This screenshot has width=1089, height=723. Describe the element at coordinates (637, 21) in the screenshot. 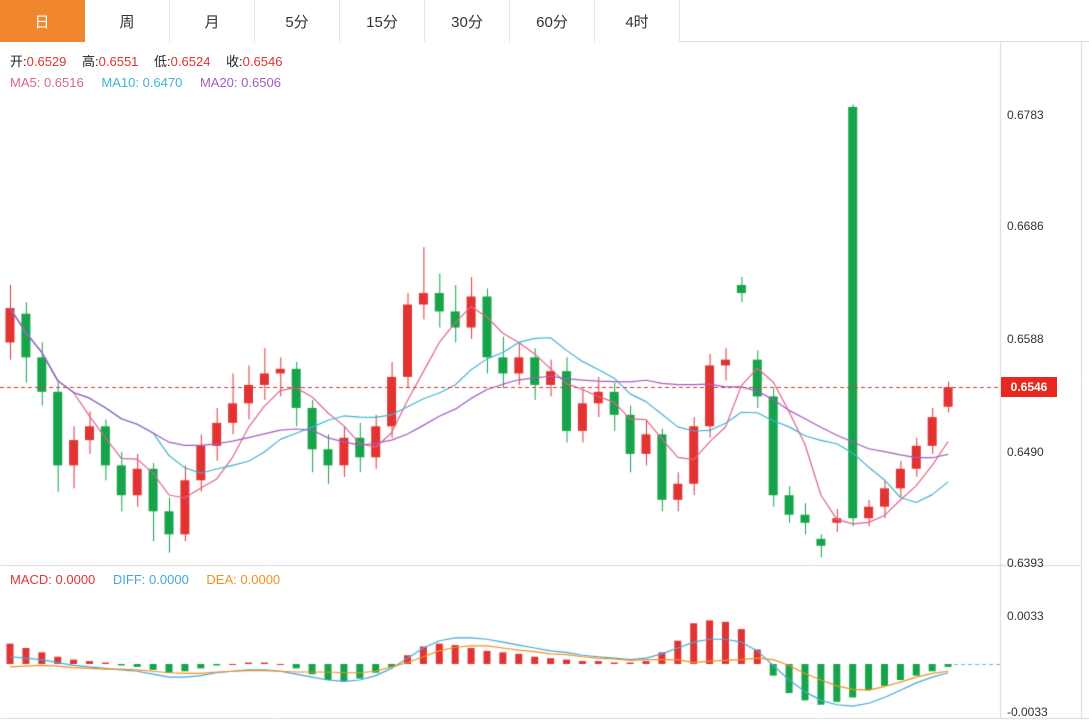

I see `tab-4hour: 4时` at that location.